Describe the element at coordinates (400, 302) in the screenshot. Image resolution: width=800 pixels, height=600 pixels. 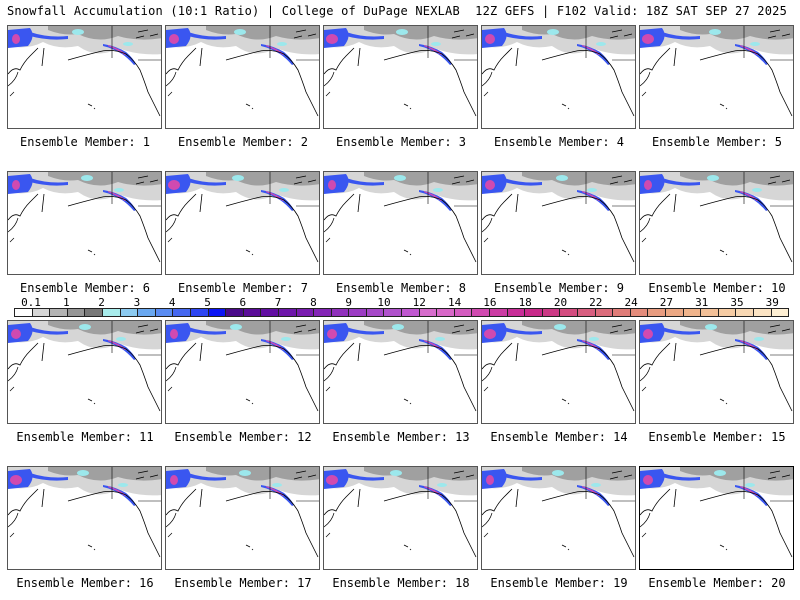
I see `colorbar-labels: 0.1 1 2 3 4 5 6 7 8 9 10 12 14 16 18 20 22 24 27 31 35 39` at that location.